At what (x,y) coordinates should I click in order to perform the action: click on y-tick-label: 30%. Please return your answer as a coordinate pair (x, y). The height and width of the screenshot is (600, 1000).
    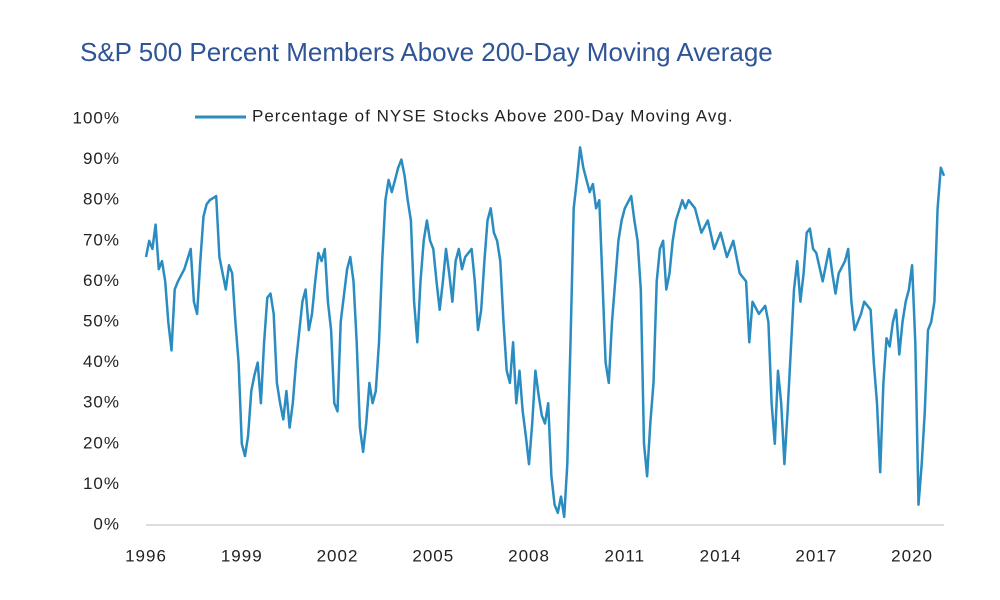
    Looking at the image, I should click on (101, 402).